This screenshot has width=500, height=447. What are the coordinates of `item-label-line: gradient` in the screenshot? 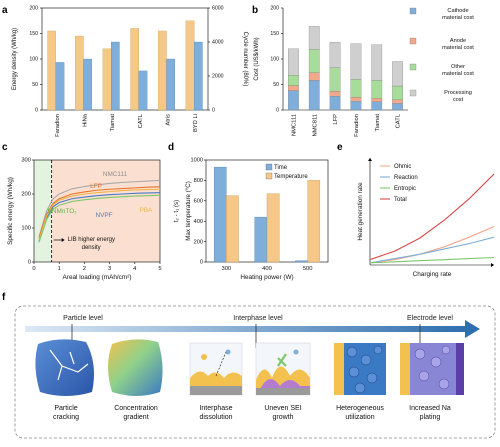 It's located at (135, 417).